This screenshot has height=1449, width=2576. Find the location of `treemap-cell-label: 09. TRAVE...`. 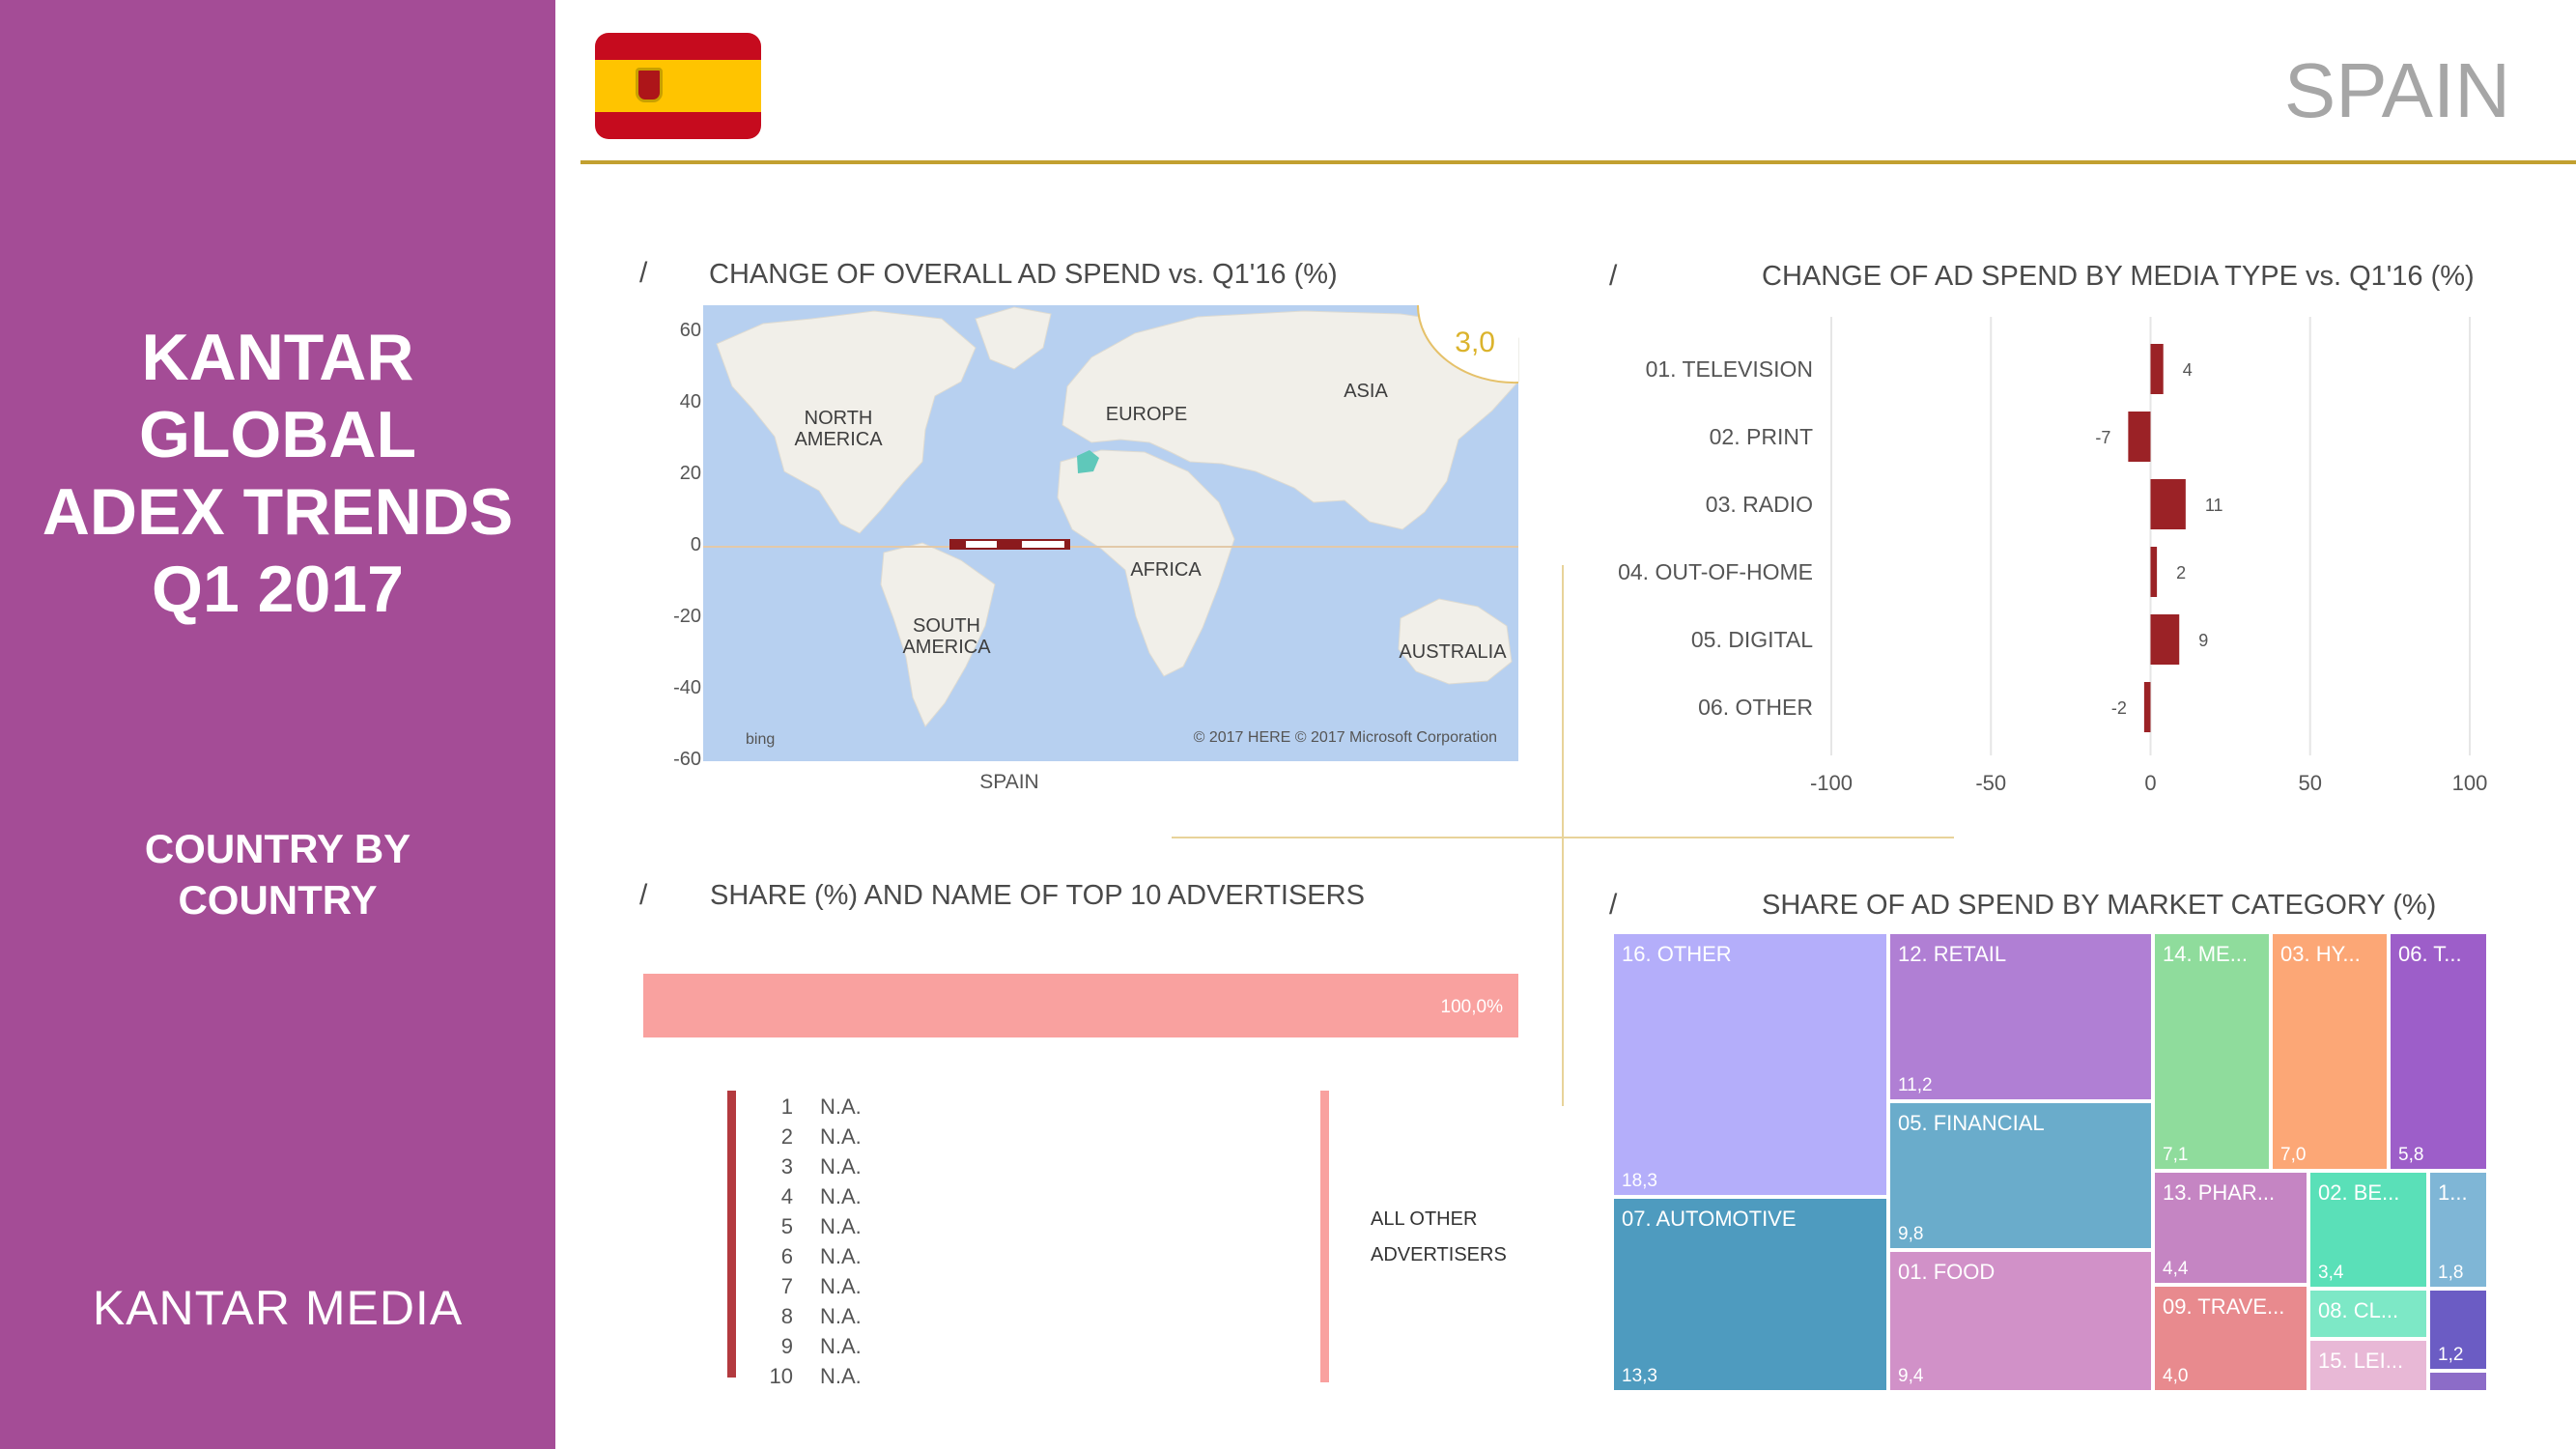

treemap-cell-label: 09. TRAVE... is located at coordinates (2223, 1306).